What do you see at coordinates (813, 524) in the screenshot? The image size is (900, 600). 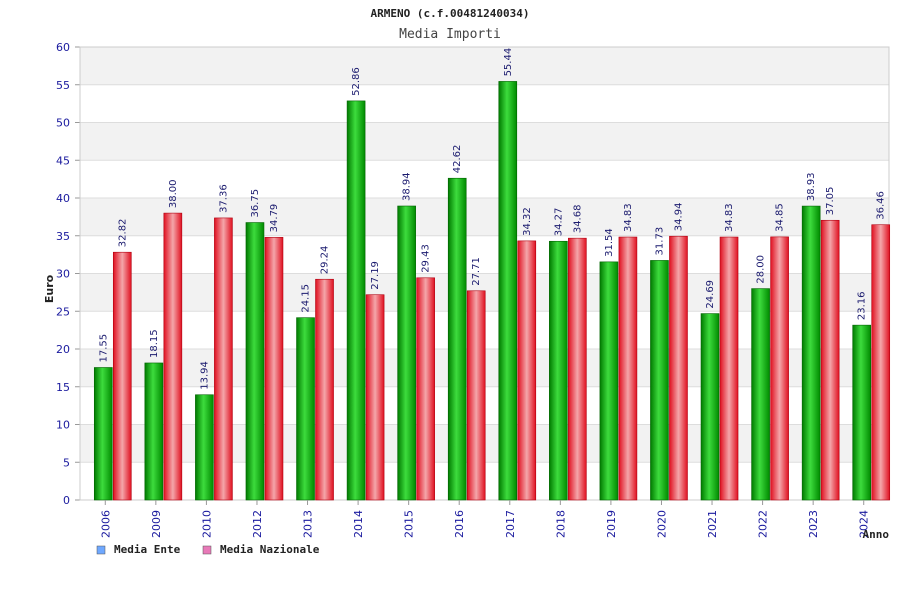 I see `x-tick-label: 2023` at bounding box center [813, 524].